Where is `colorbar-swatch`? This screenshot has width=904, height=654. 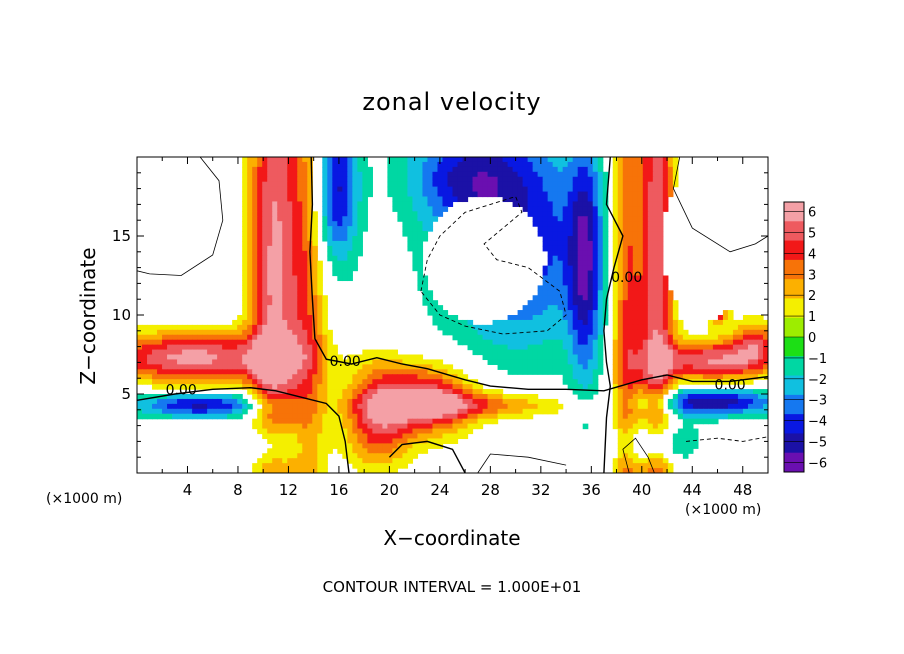 colorbar-swatch is located at coordinates (794, 289).